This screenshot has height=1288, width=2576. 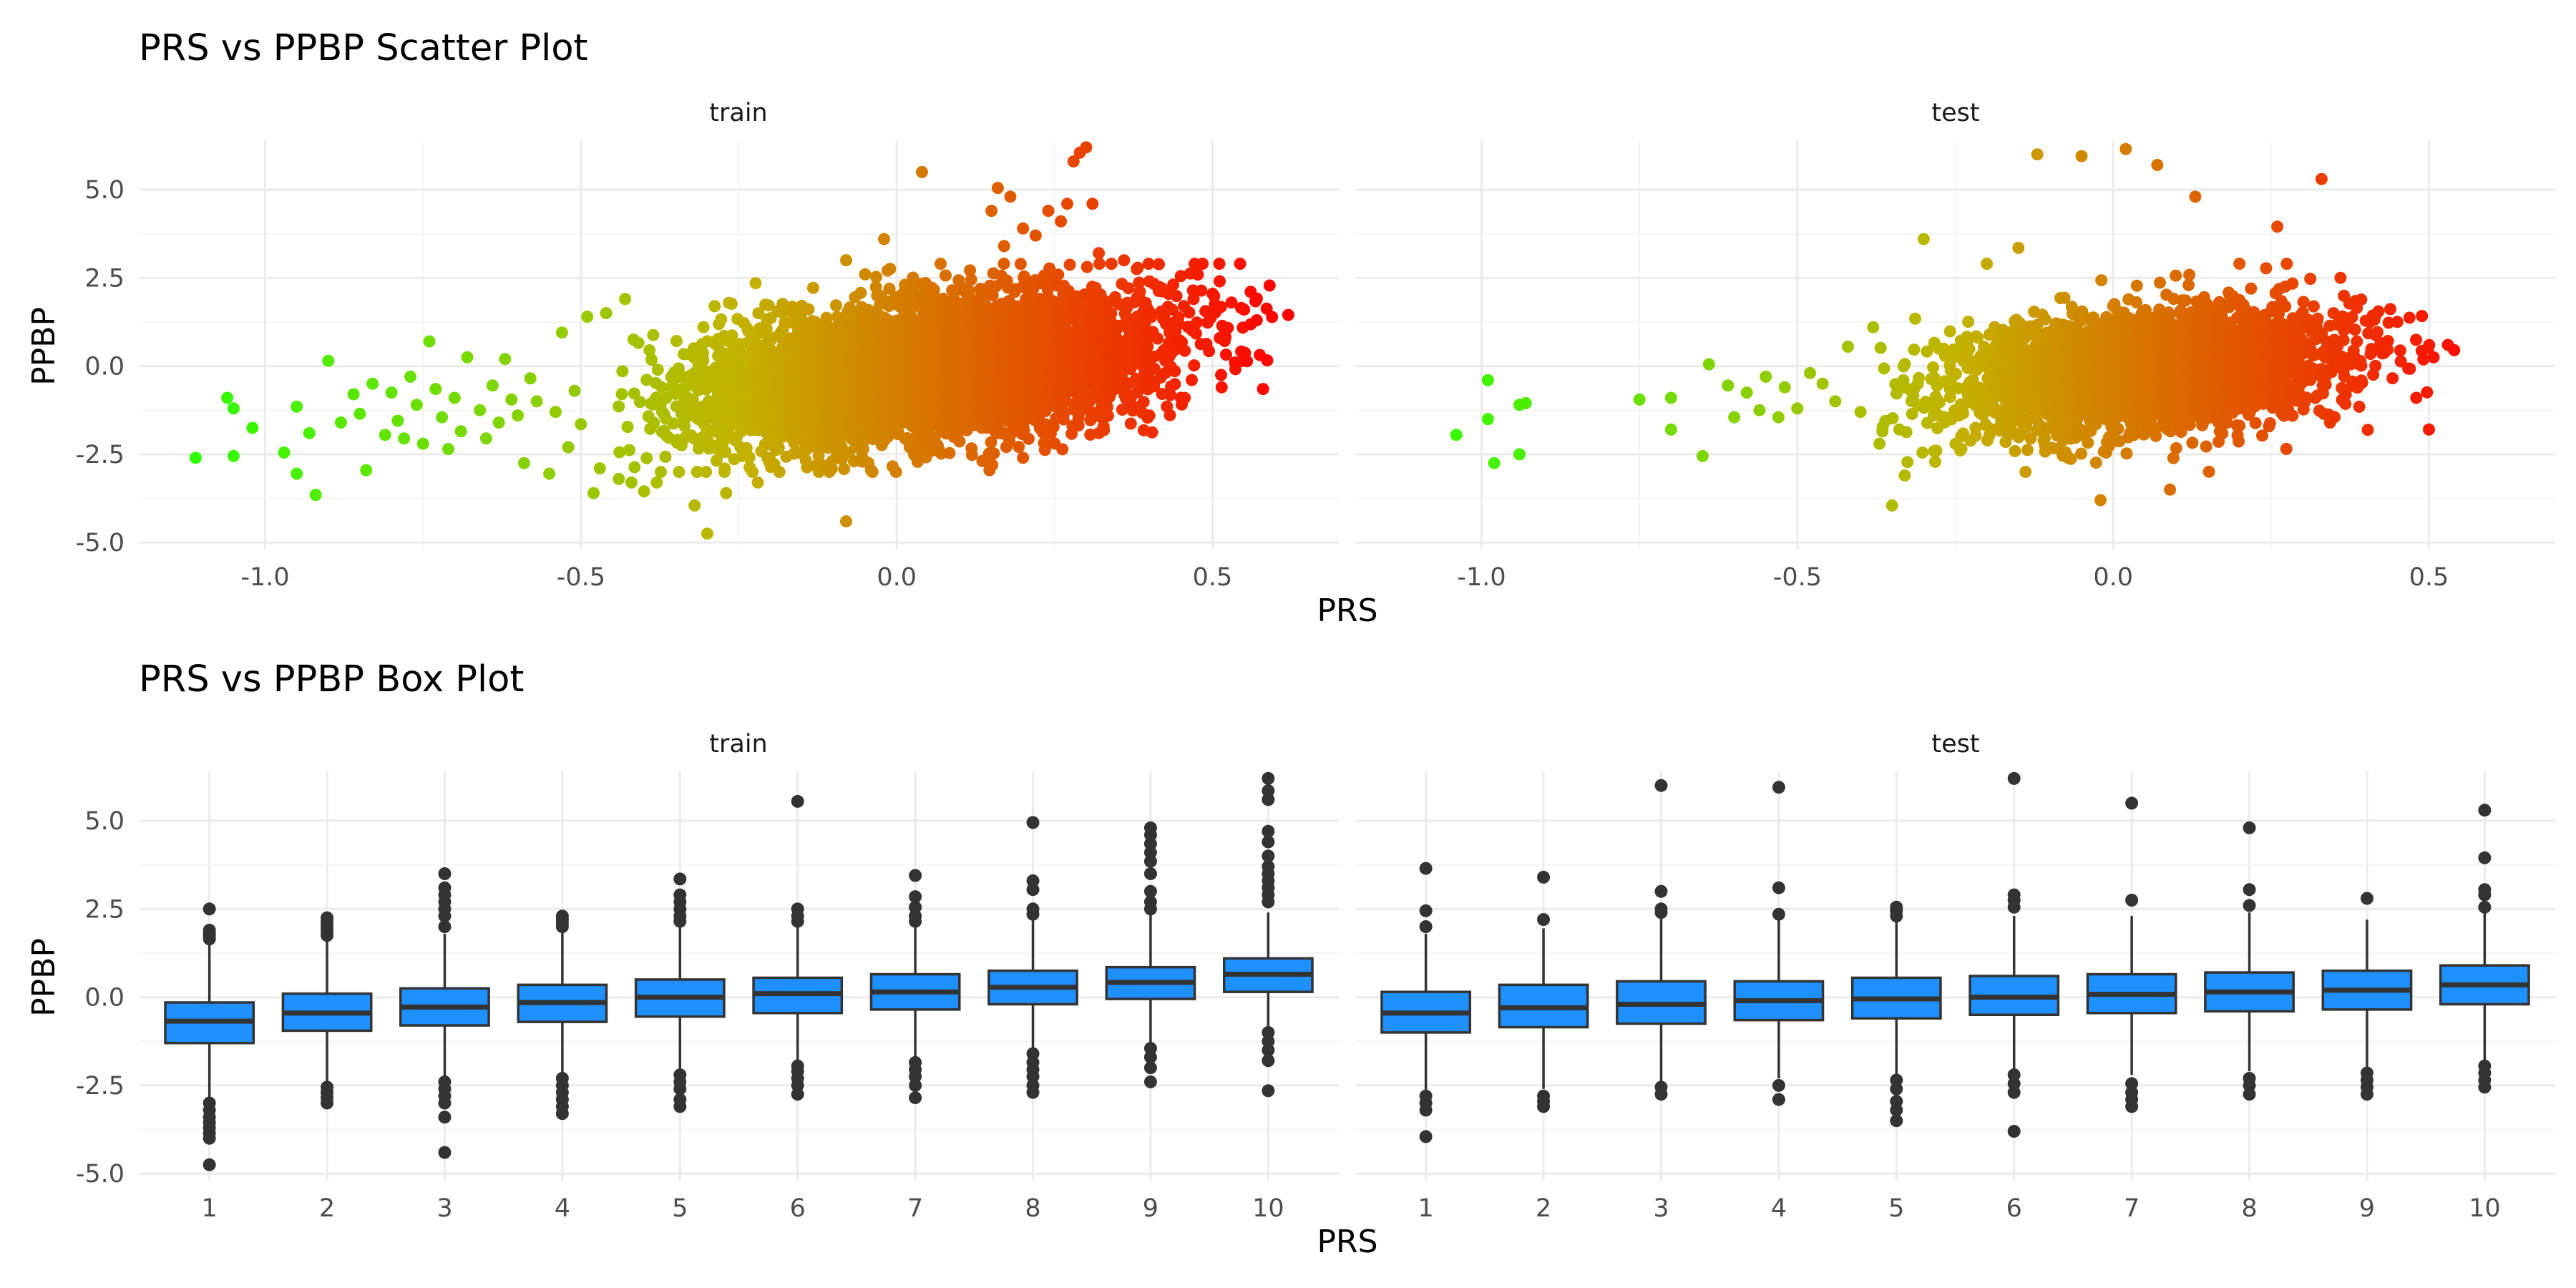 I want to click on scatter-x-tick-label: -0.5, so click(x=581, y=577).